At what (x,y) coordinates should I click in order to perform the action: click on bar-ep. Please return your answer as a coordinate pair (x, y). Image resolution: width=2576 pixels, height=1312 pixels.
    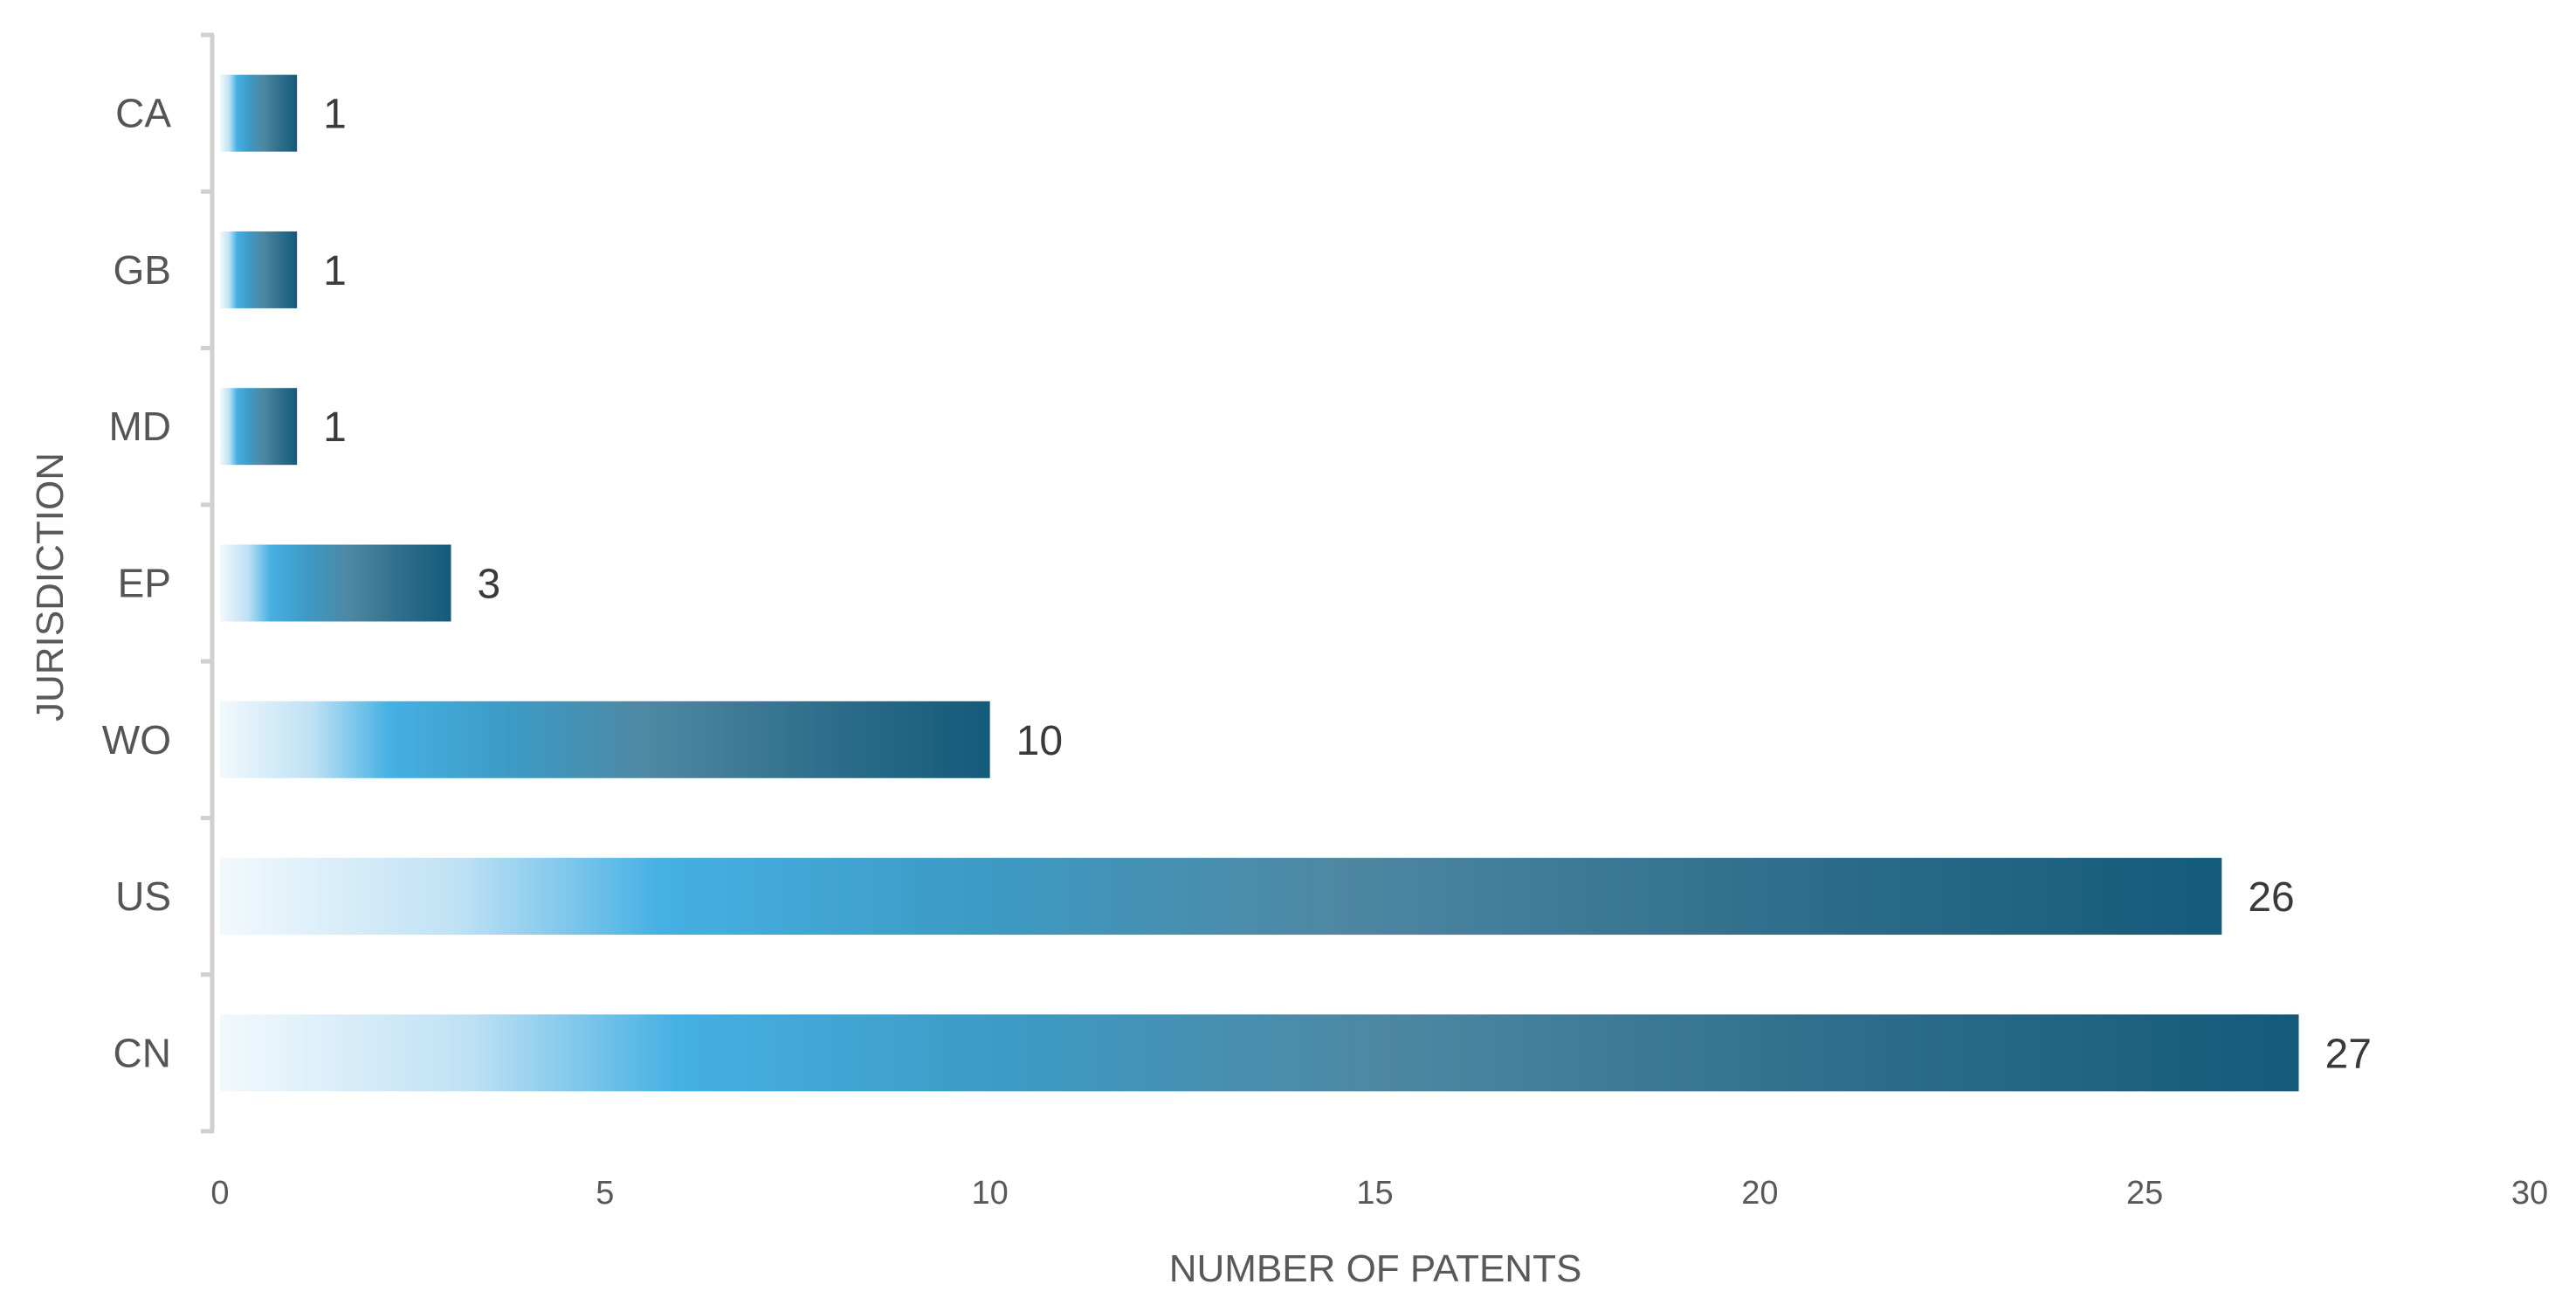
    Looking at the image, I should click on (335, 583).